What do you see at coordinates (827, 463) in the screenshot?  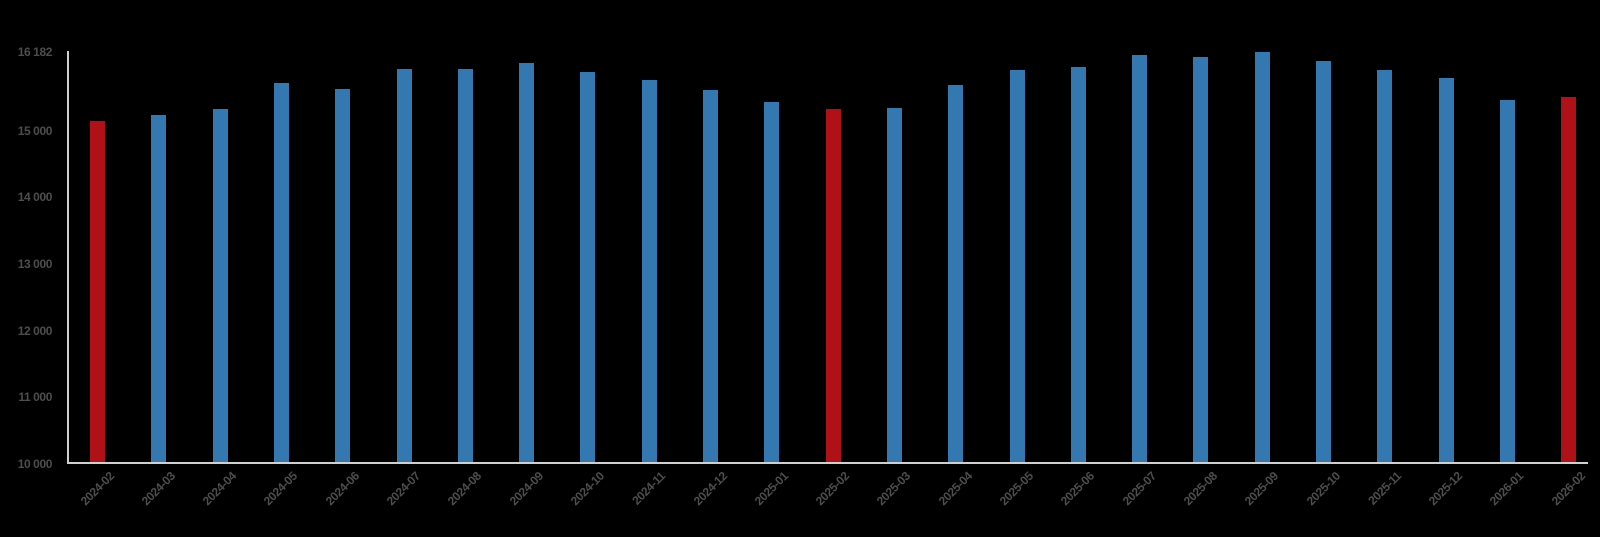 I see `x-axis-line` at bounding box center [827, 463].